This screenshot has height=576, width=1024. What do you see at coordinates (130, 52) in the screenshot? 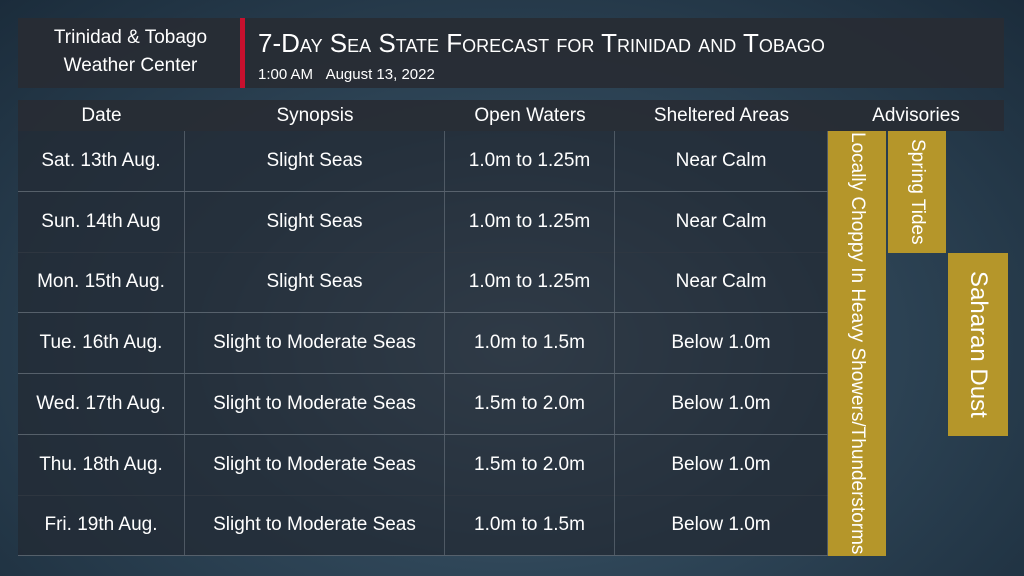
I see `organization: Trinidad & Tobago Weather Center` at bounding box center [130, 52].